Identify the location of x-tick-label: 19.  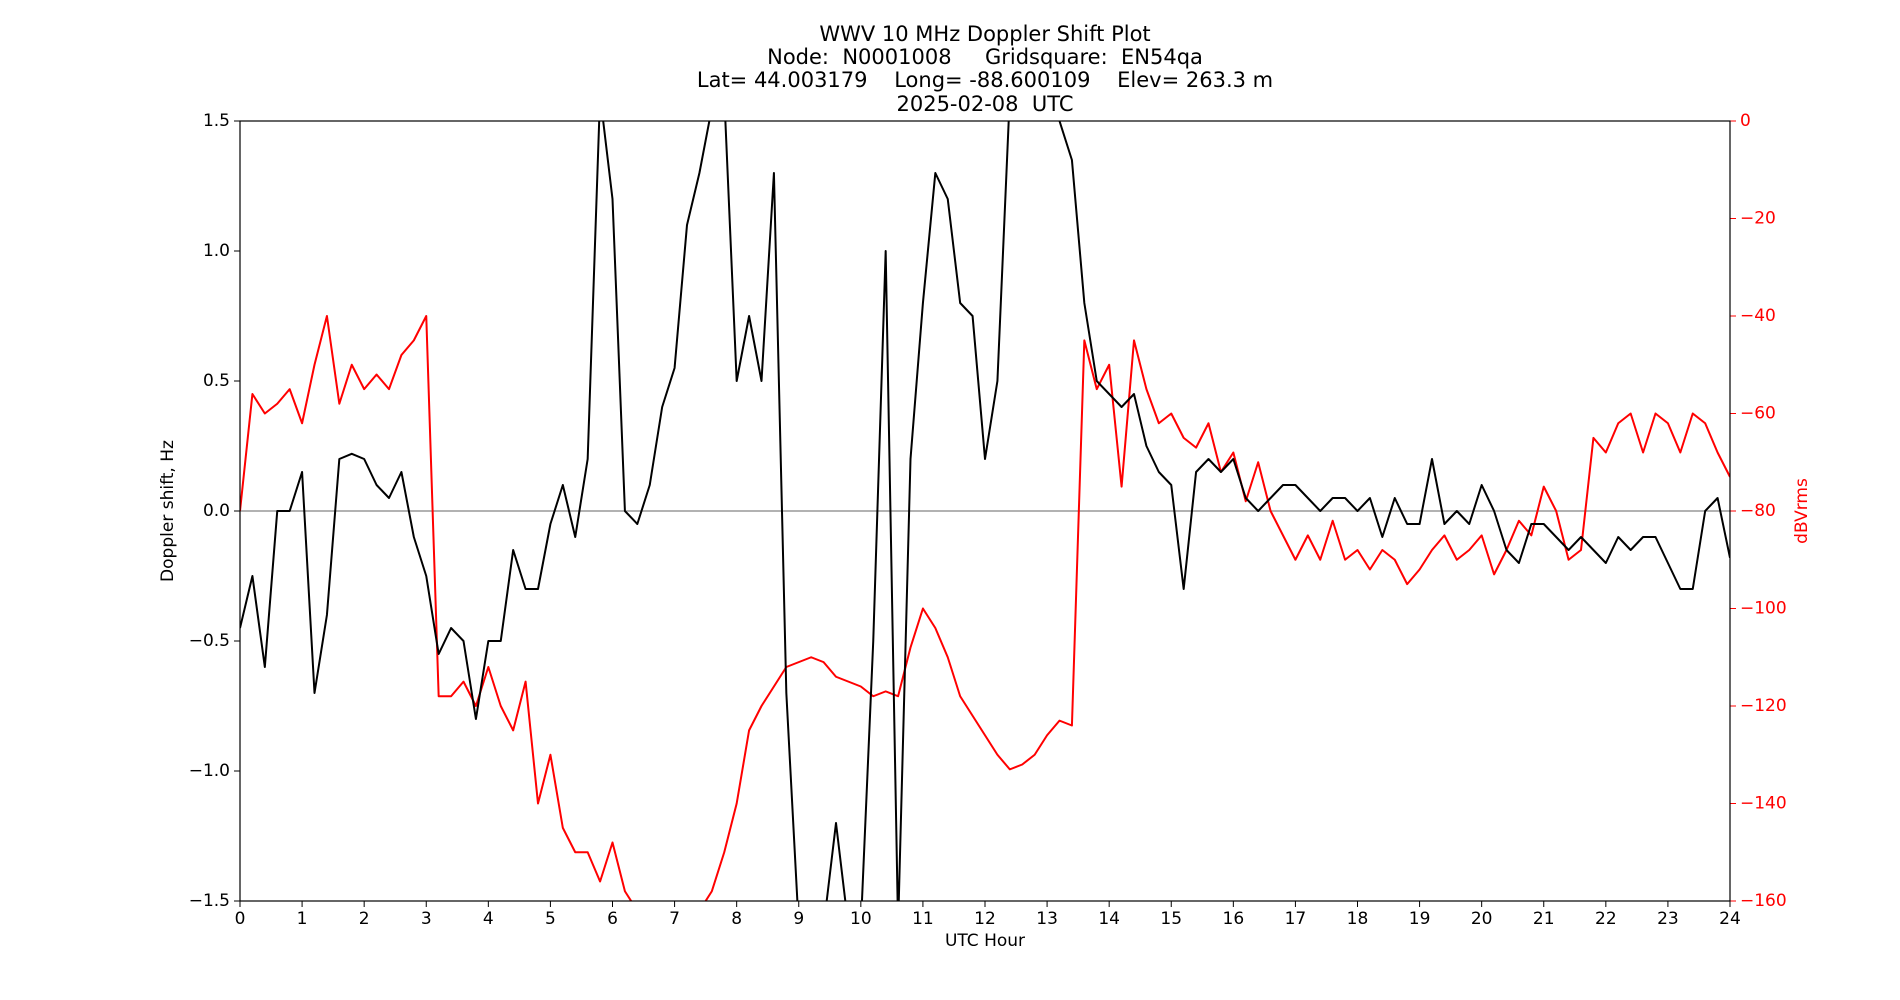
(1420, 919).